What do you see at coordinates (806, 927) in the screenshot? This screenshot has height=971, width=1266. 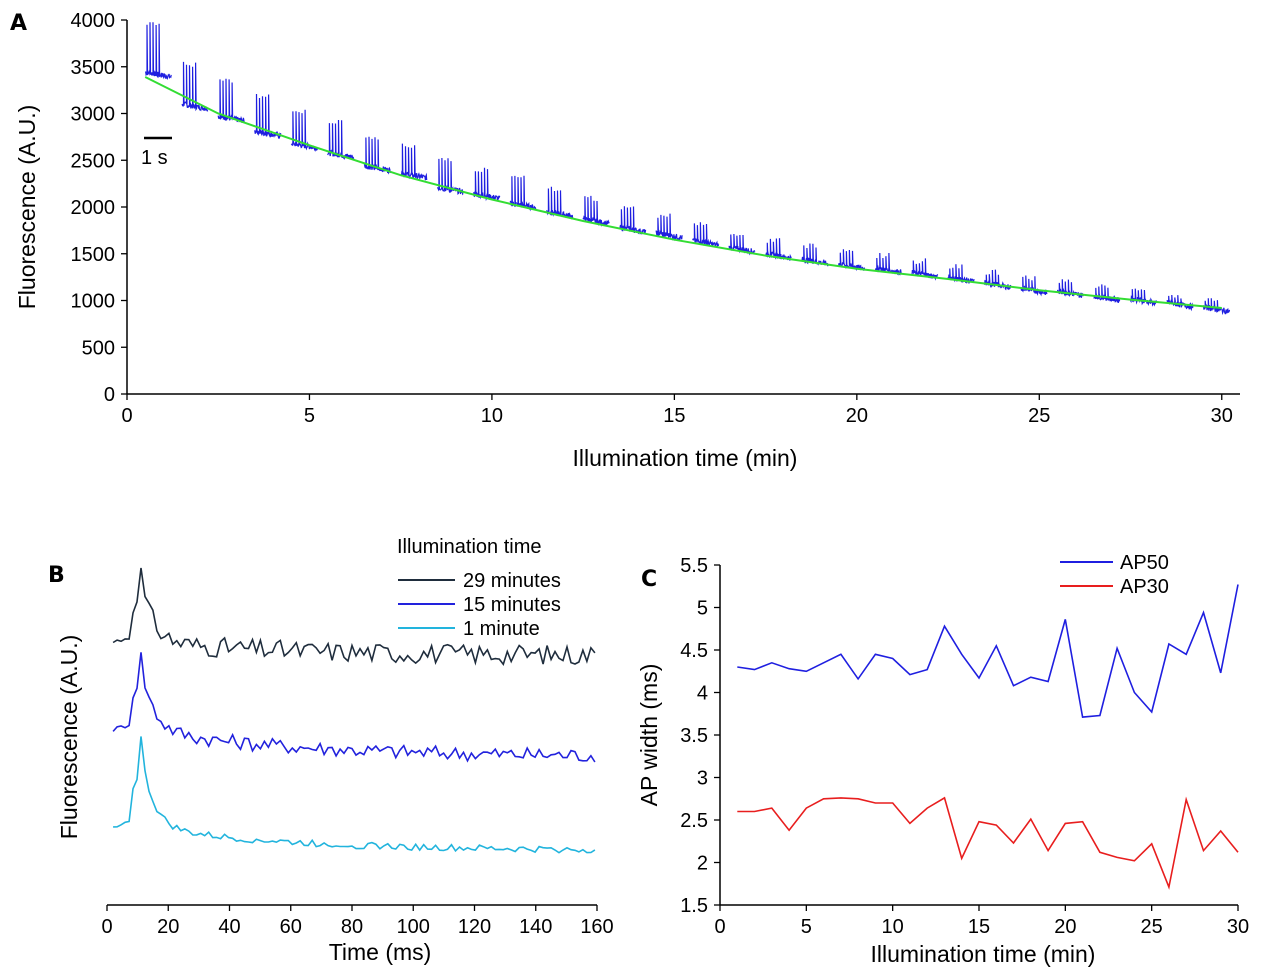 I see `x-tick-label-c: 5` at bounding box center [806, 927].